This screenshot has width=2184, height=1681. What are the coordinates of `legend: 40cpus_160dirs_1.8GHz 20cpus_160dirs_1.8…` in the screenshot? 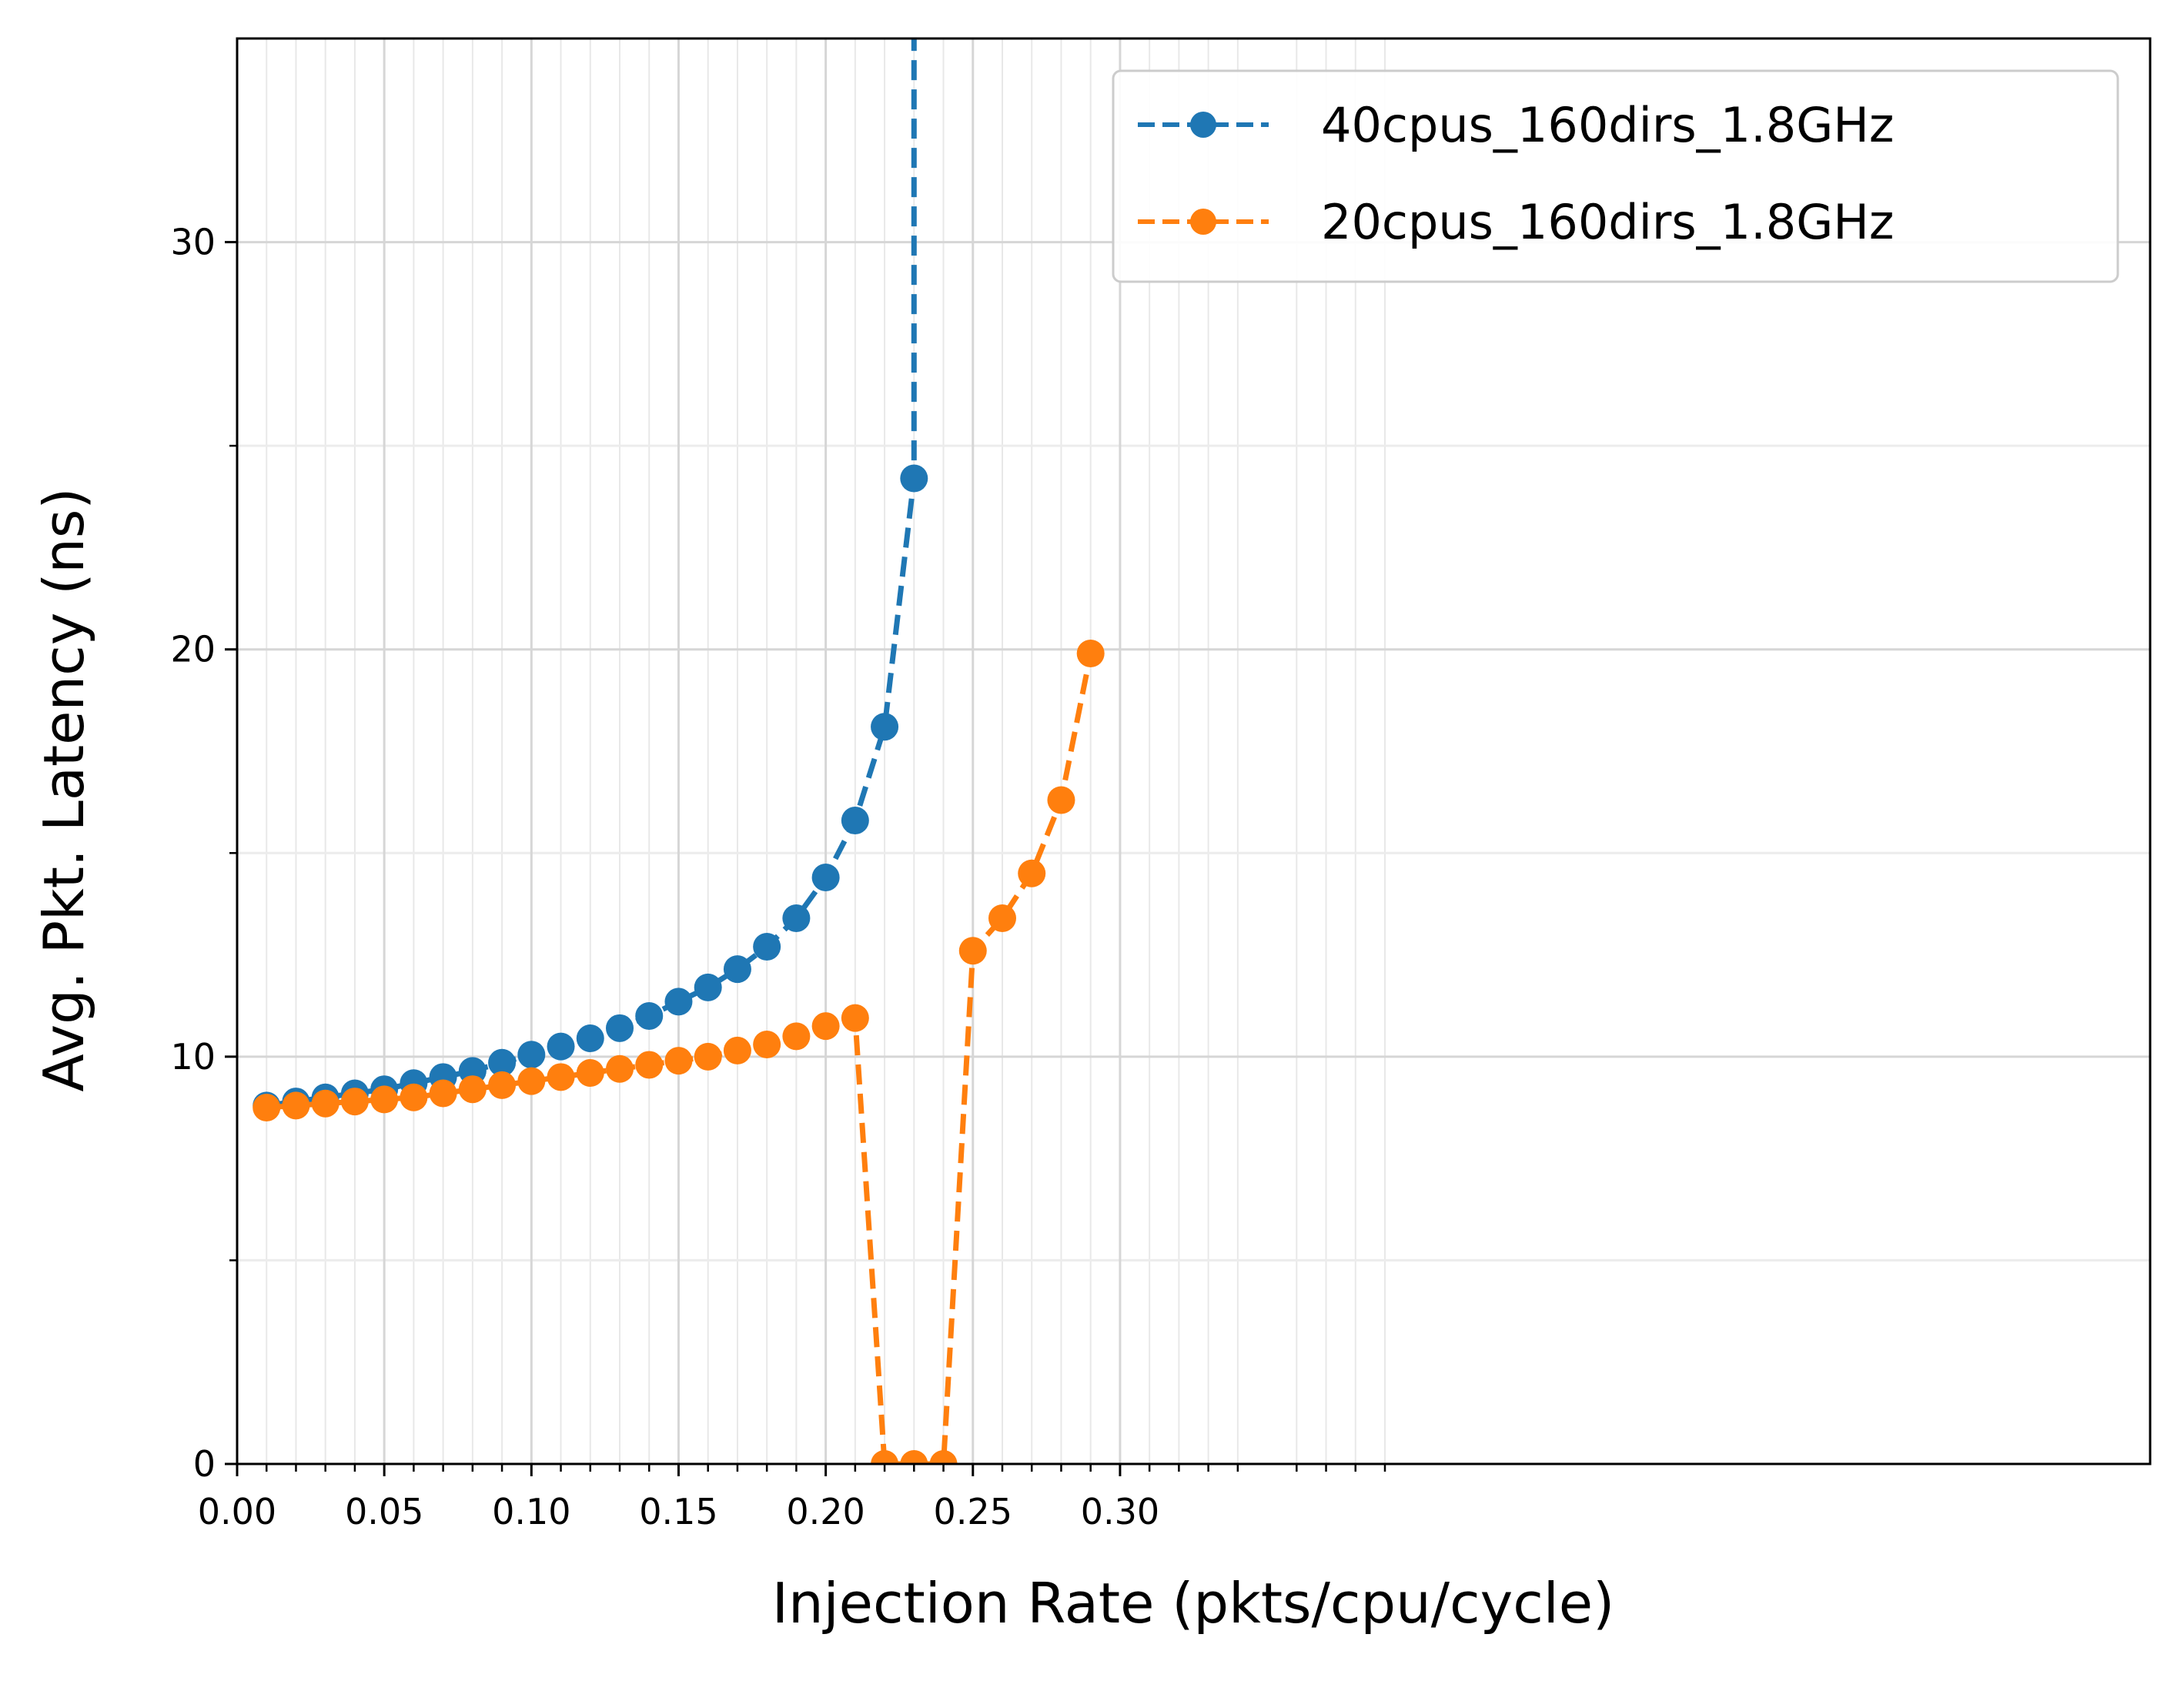 It's located at (1616, 176).